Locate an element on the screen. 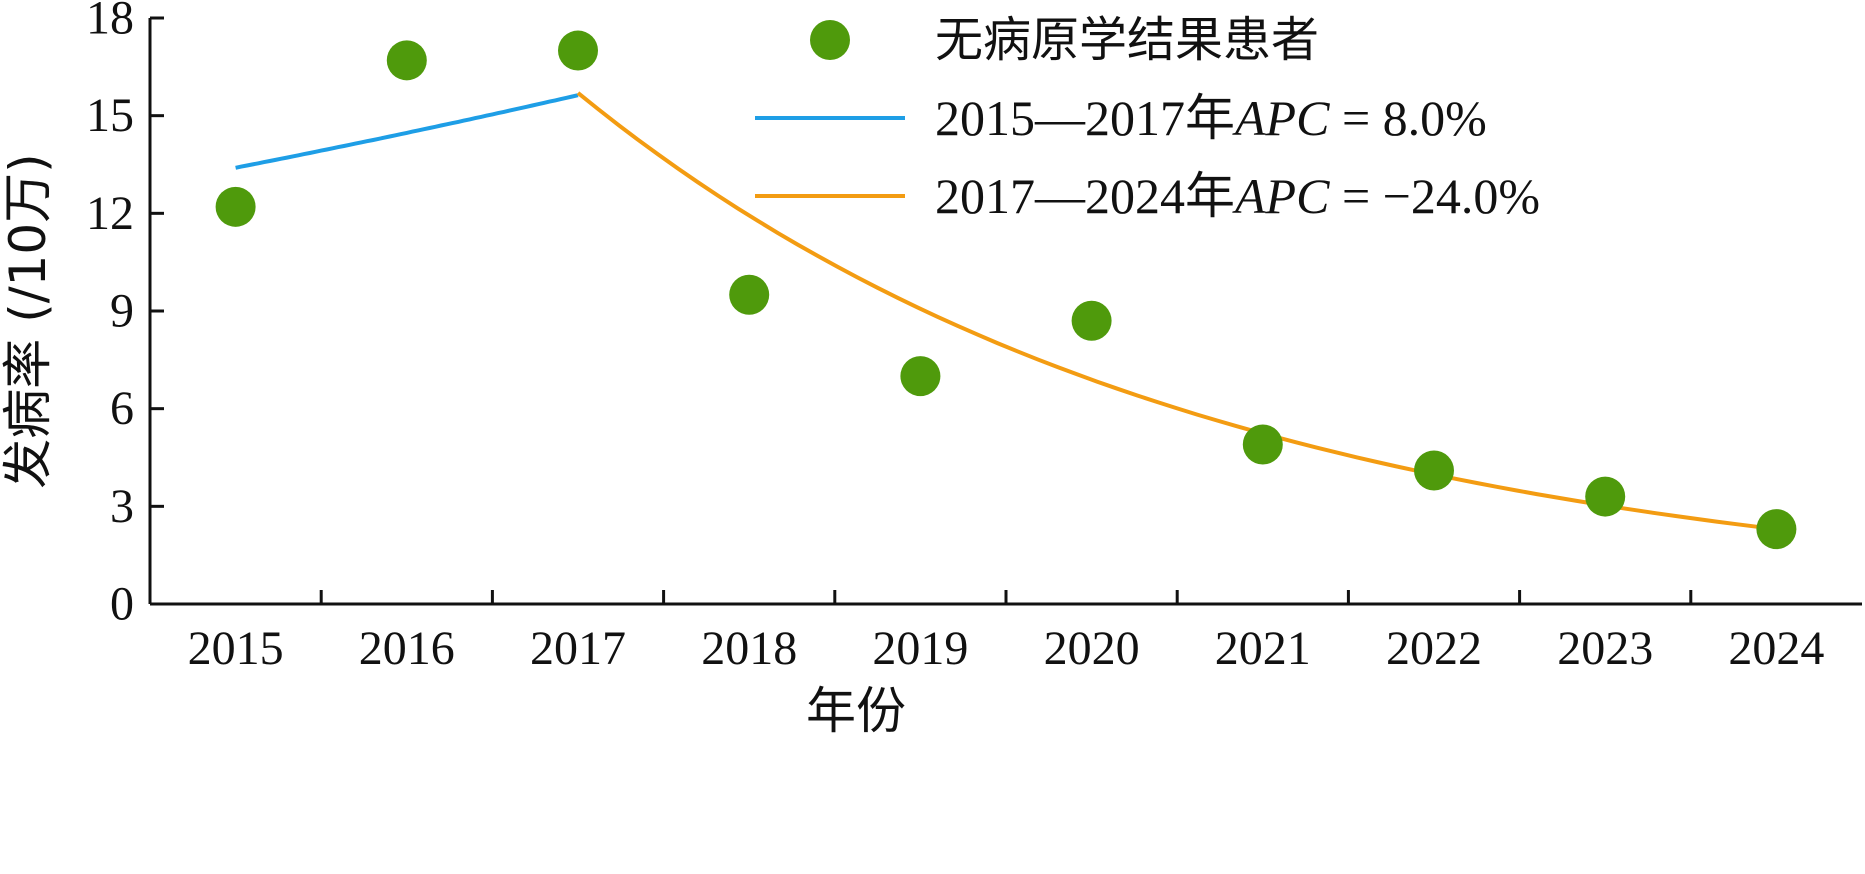 This screenshot has height=874, width=1865. y-tick-label: 15 is located at coordinates (110, 115).